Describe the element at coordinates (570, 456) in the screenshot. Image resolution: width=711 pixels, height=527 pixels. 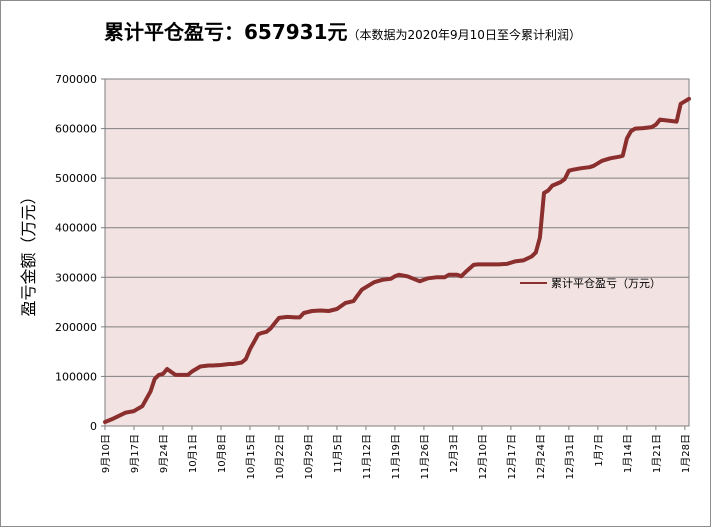
I see `x-tick-label: 12月31日` at that location.